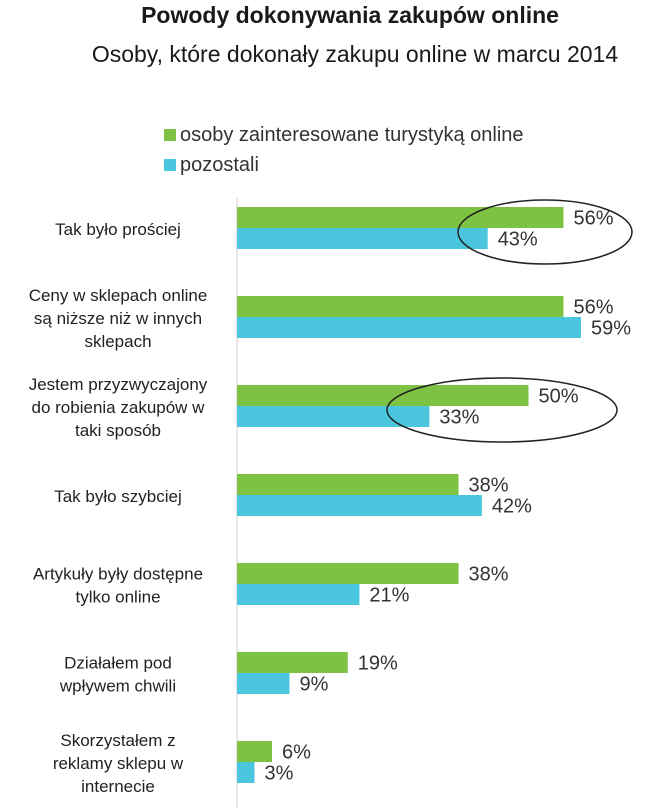  Describe the element at coordinates (117, 675) in the screenshot. I see `category-label: Działałem pod wpływem chwili` at that location.